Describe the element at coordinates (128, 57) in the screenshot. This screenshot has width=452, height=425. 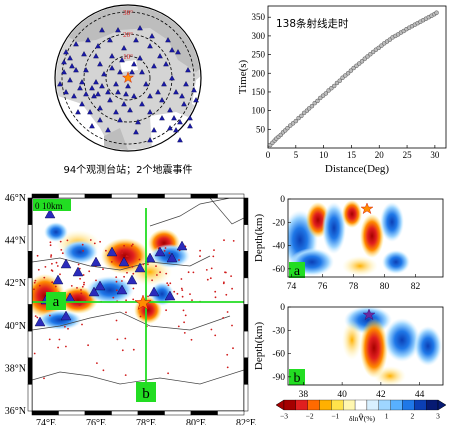
I see `circle-label-10: 10°` at that location.